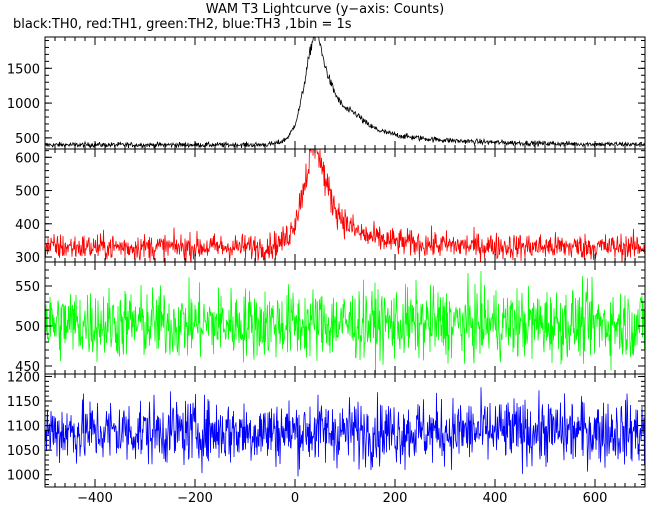  What do you see at coordinates (27, 367) in the screenshot?
I see `y-tick-label: 450` at bounding box center [27, 367].